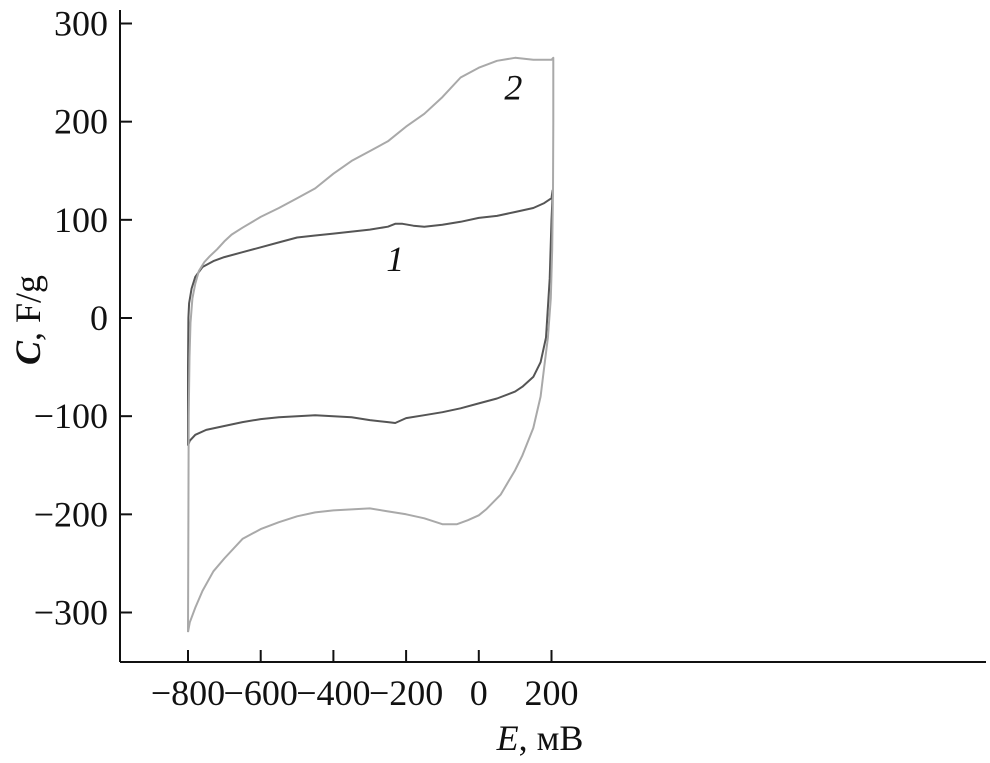 The image size is (990, 763). I want to click on x-axis-variable: E, so click(507, 738).